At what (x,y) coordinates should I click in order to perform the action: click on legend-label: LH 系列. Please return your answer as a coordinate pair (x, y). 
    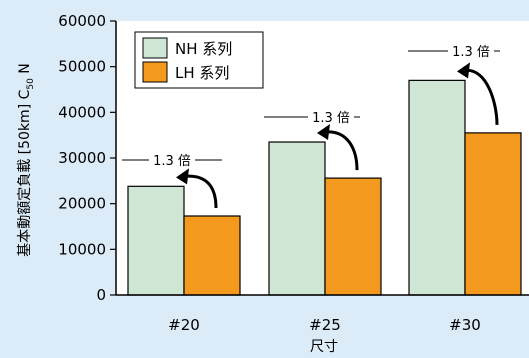
    Looking at the image, I should click on (202, 73).